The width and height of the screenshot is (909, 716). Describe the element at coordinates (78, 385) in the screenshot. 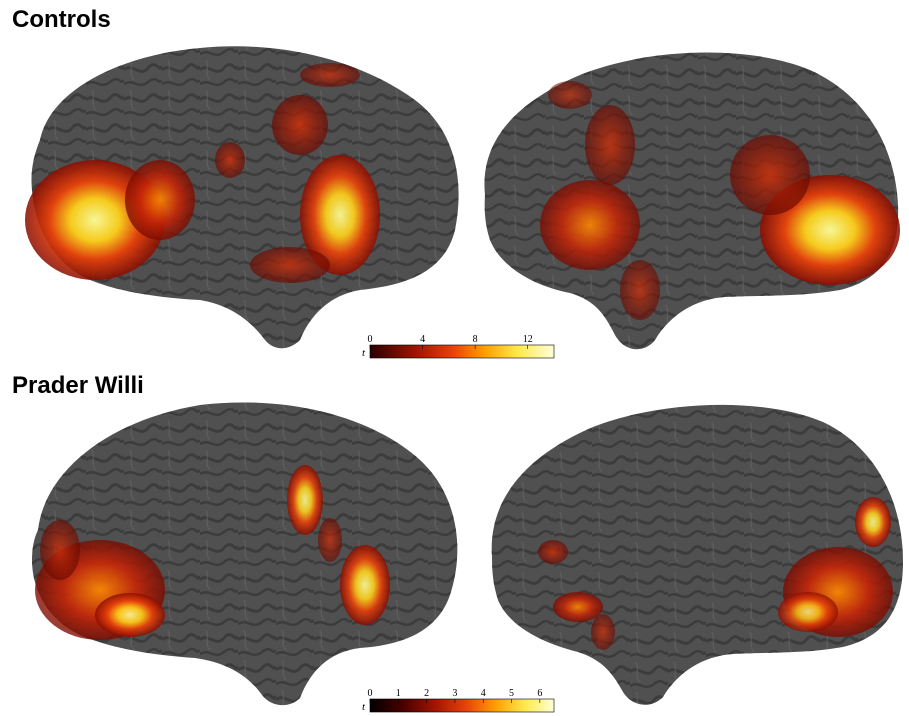

I see `panel-title-prader-willi: Prader Willi` at that location.